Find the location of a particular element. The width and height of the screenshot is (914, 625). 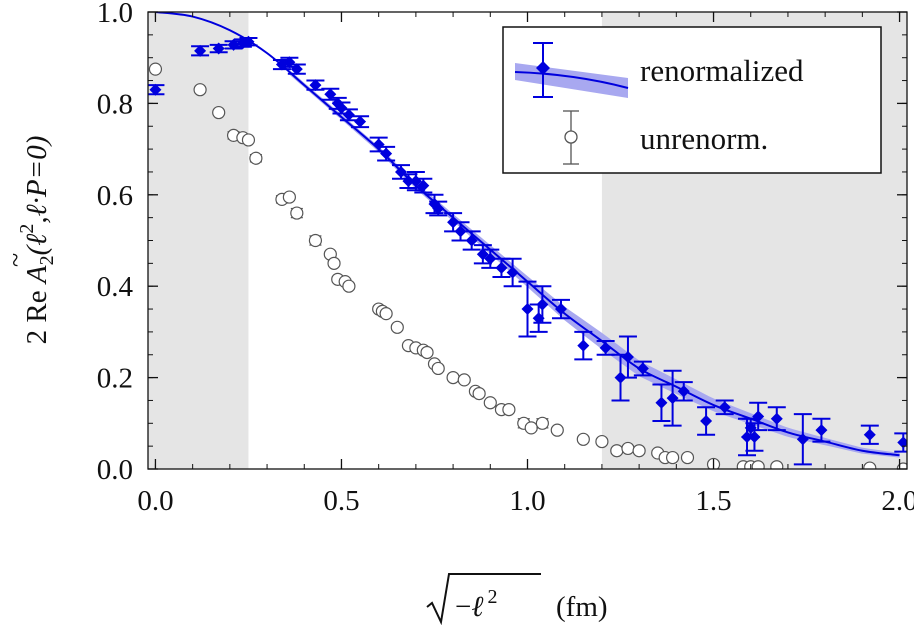

svg-text: 2 Re A2(ℓ2,ℓ·P=0) is located at coordinates (37, 240).